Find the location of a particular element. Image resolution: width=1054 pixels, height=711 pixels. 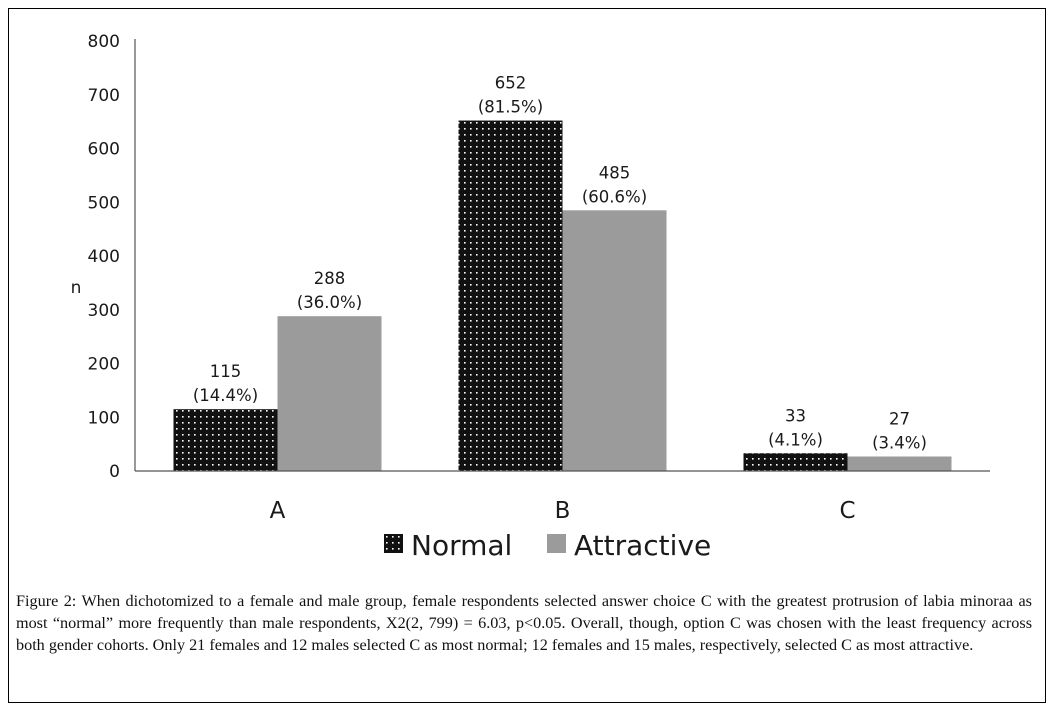

y-tick-label: 300 is located at coordinates (104, 311).